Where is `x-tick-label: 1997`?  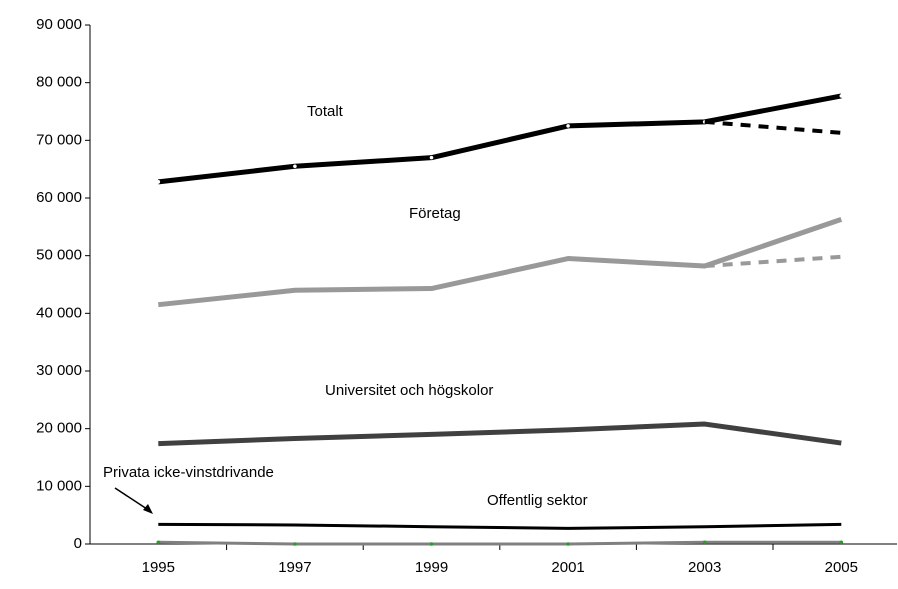 x-tick-label: 1997 is located at coordinates (294, 567).